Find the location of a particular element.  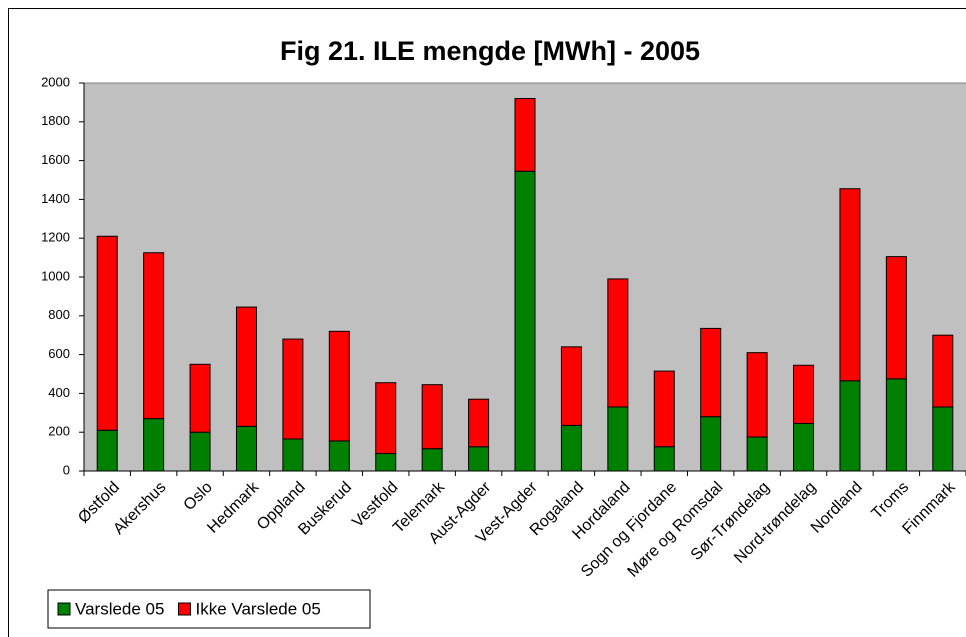

y-tick-label: 600 is located at coordinates (59, 353).